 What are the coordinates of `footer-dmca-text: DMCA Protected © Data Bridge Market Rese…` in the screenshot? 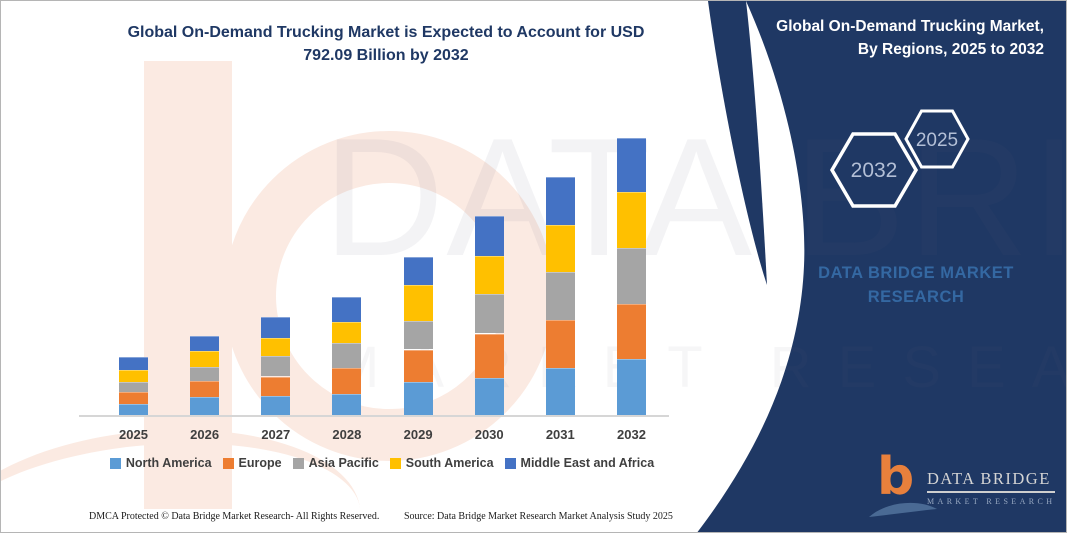 It's located at (234, 516).